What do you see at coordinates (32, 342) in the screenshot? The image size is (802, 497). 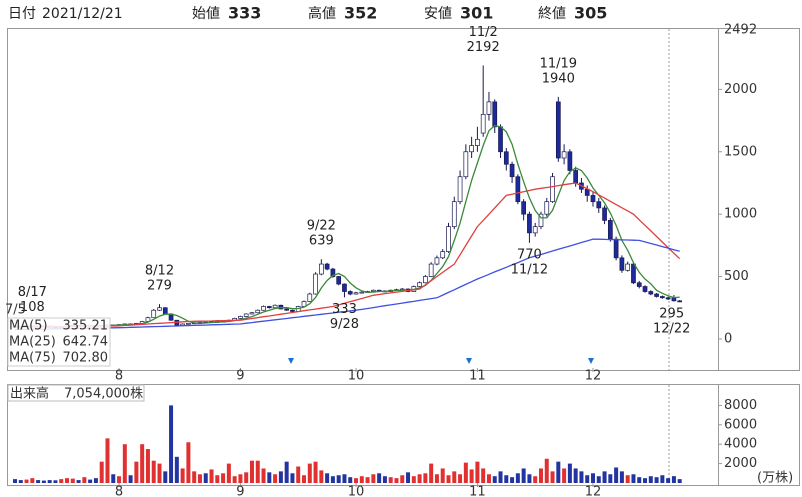 I see `legend-name: MA(25)` at bounding box center [32, 342].